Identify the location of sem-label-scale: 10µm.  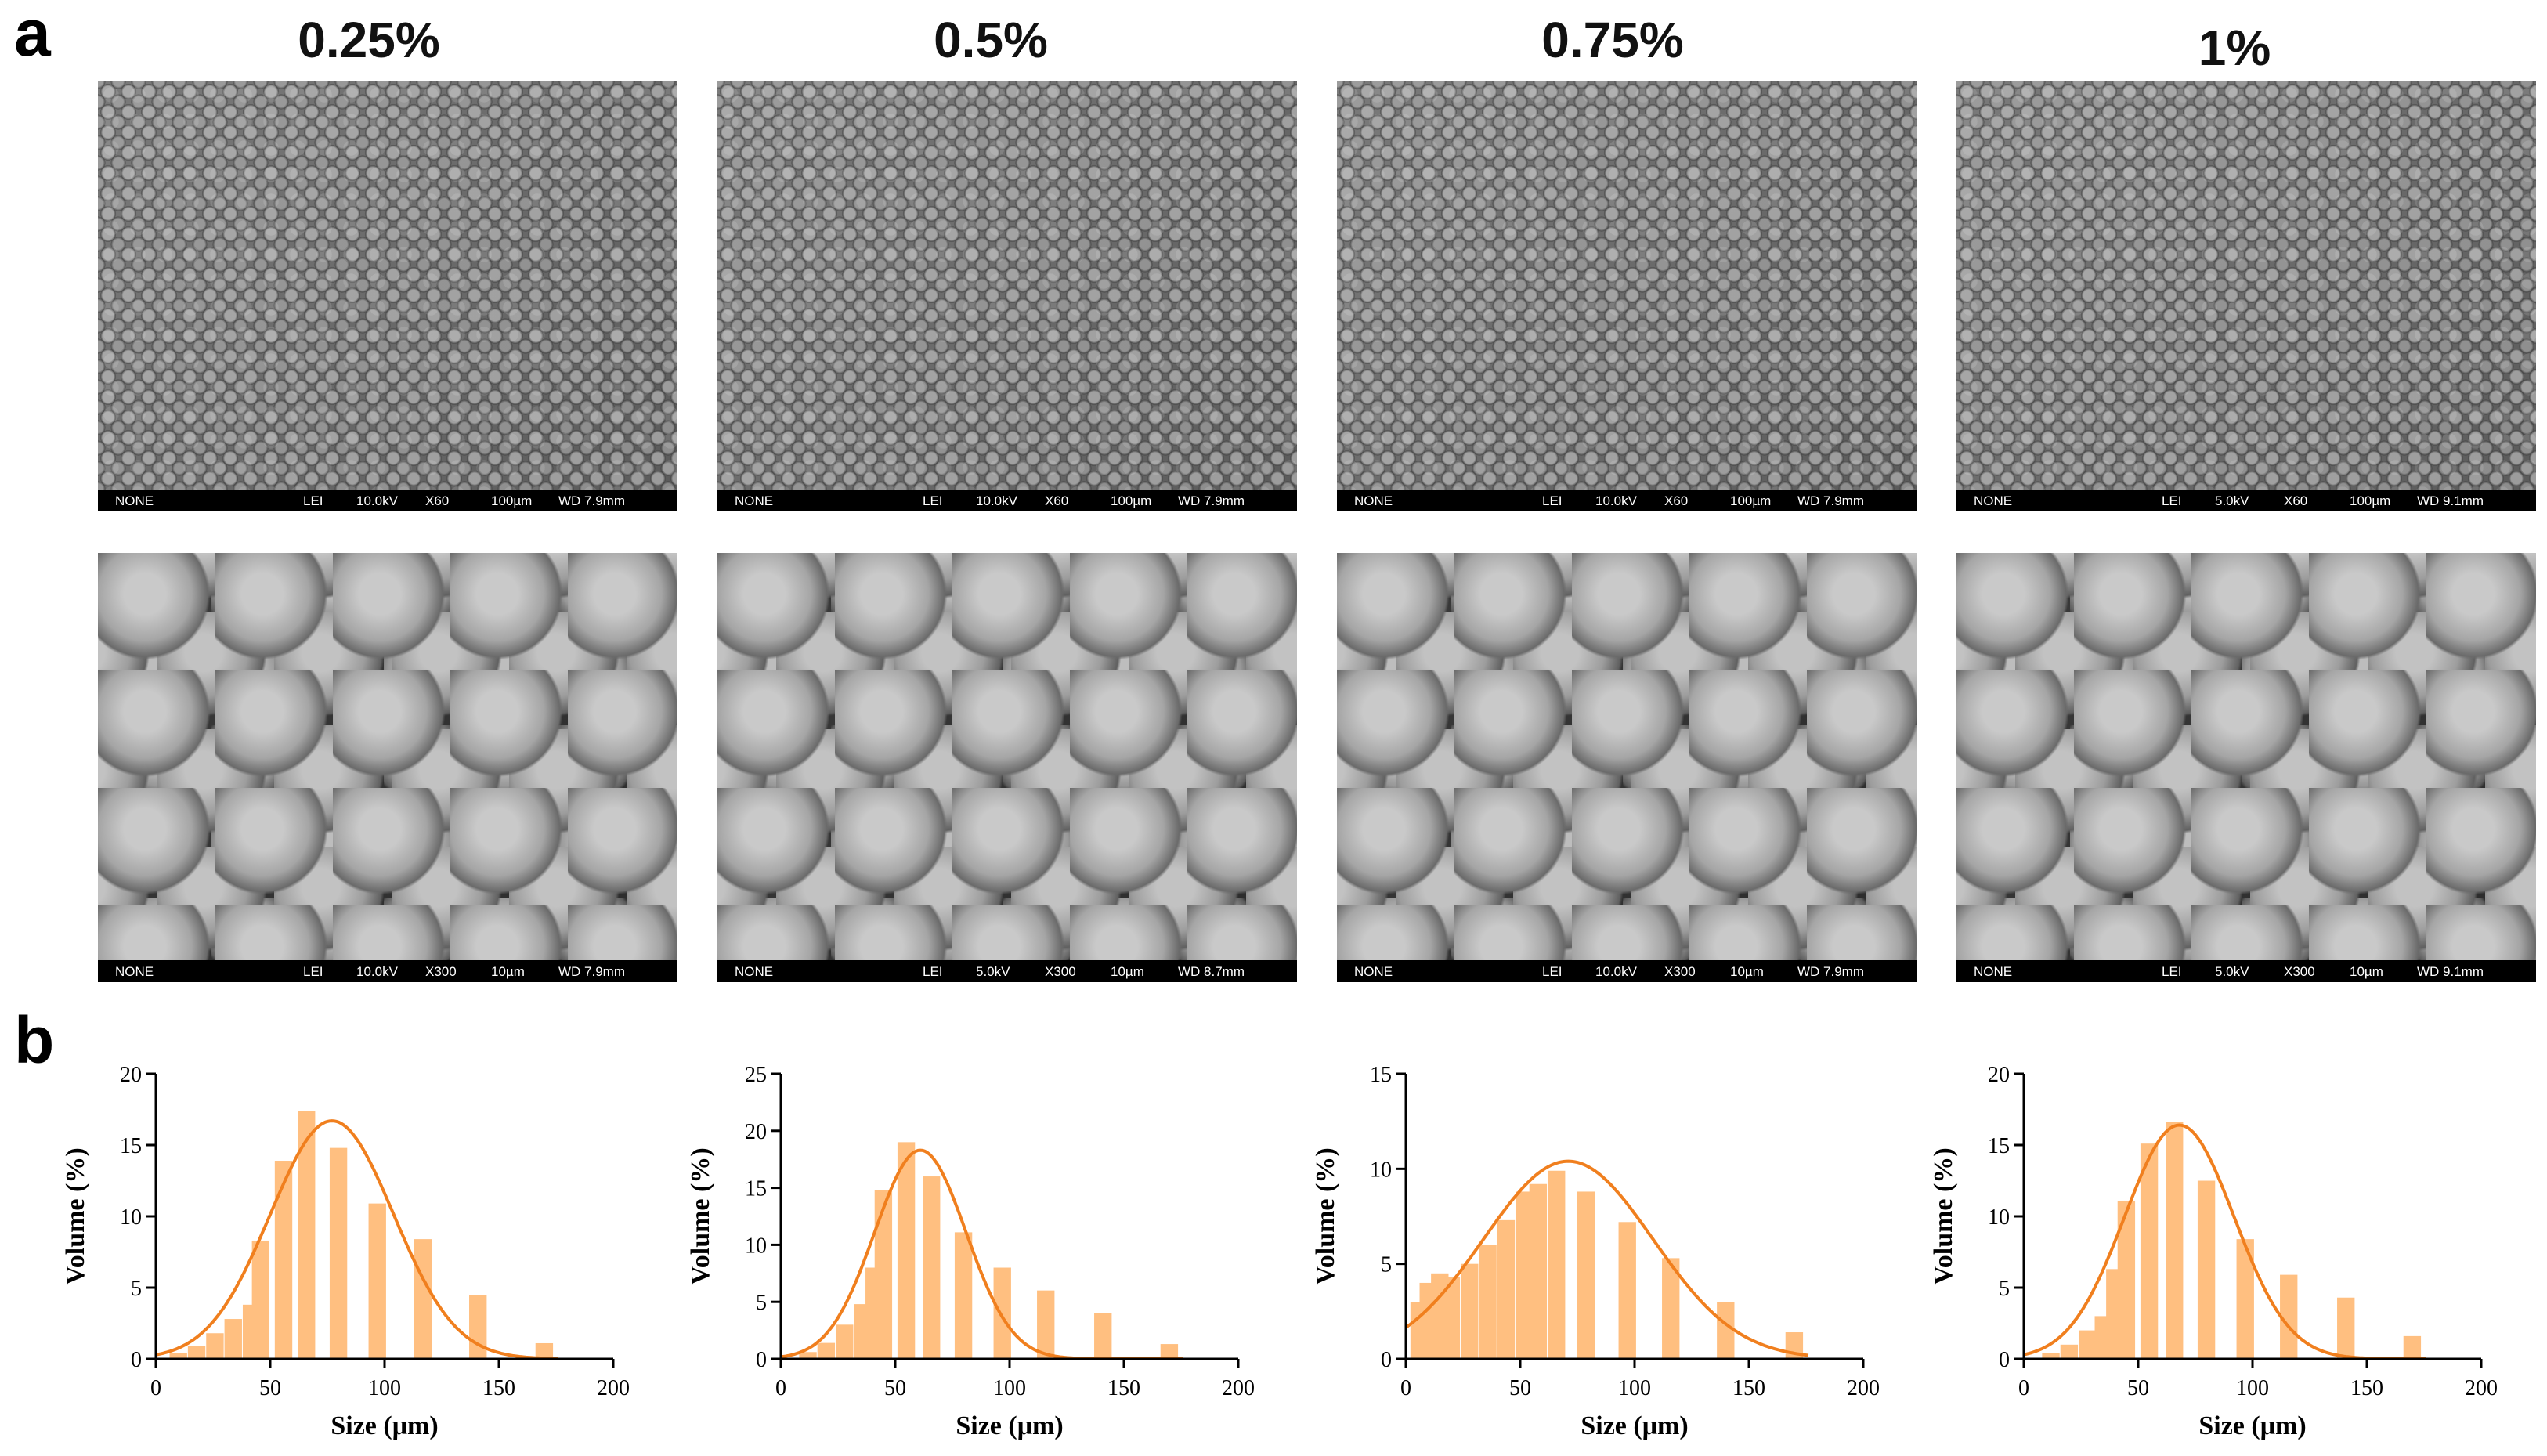
(2366, 971).